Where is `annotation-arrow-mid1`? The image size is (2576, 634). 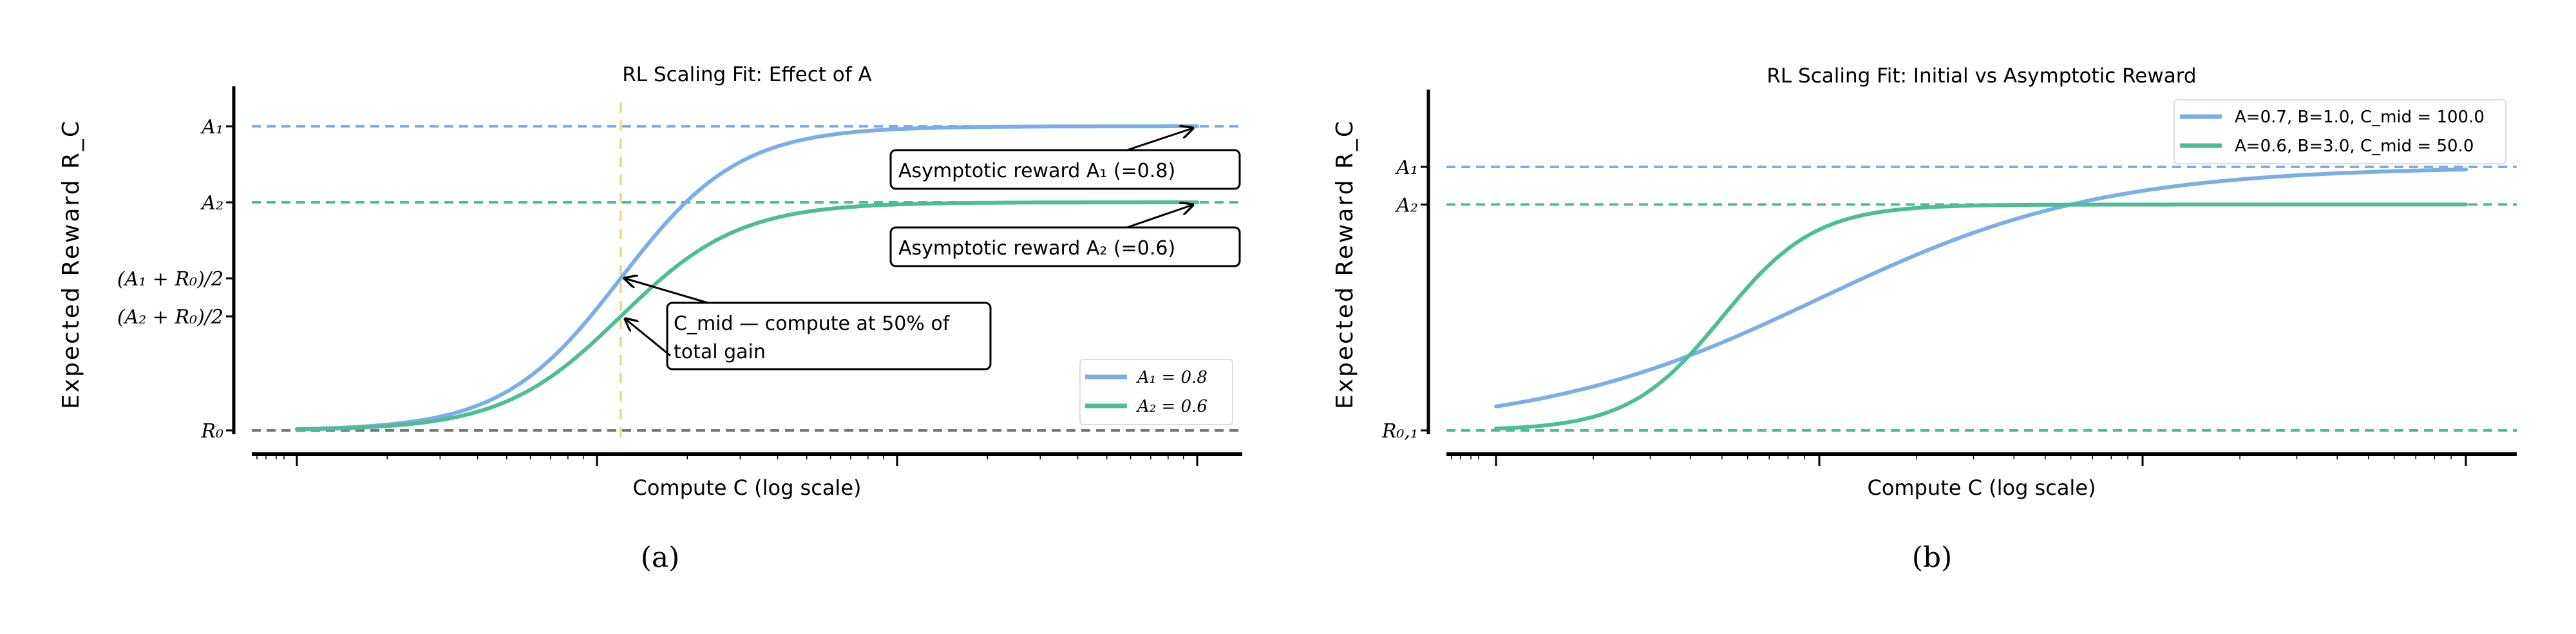
annotation-arrow-mid1 is located at coordinates (666, 291).